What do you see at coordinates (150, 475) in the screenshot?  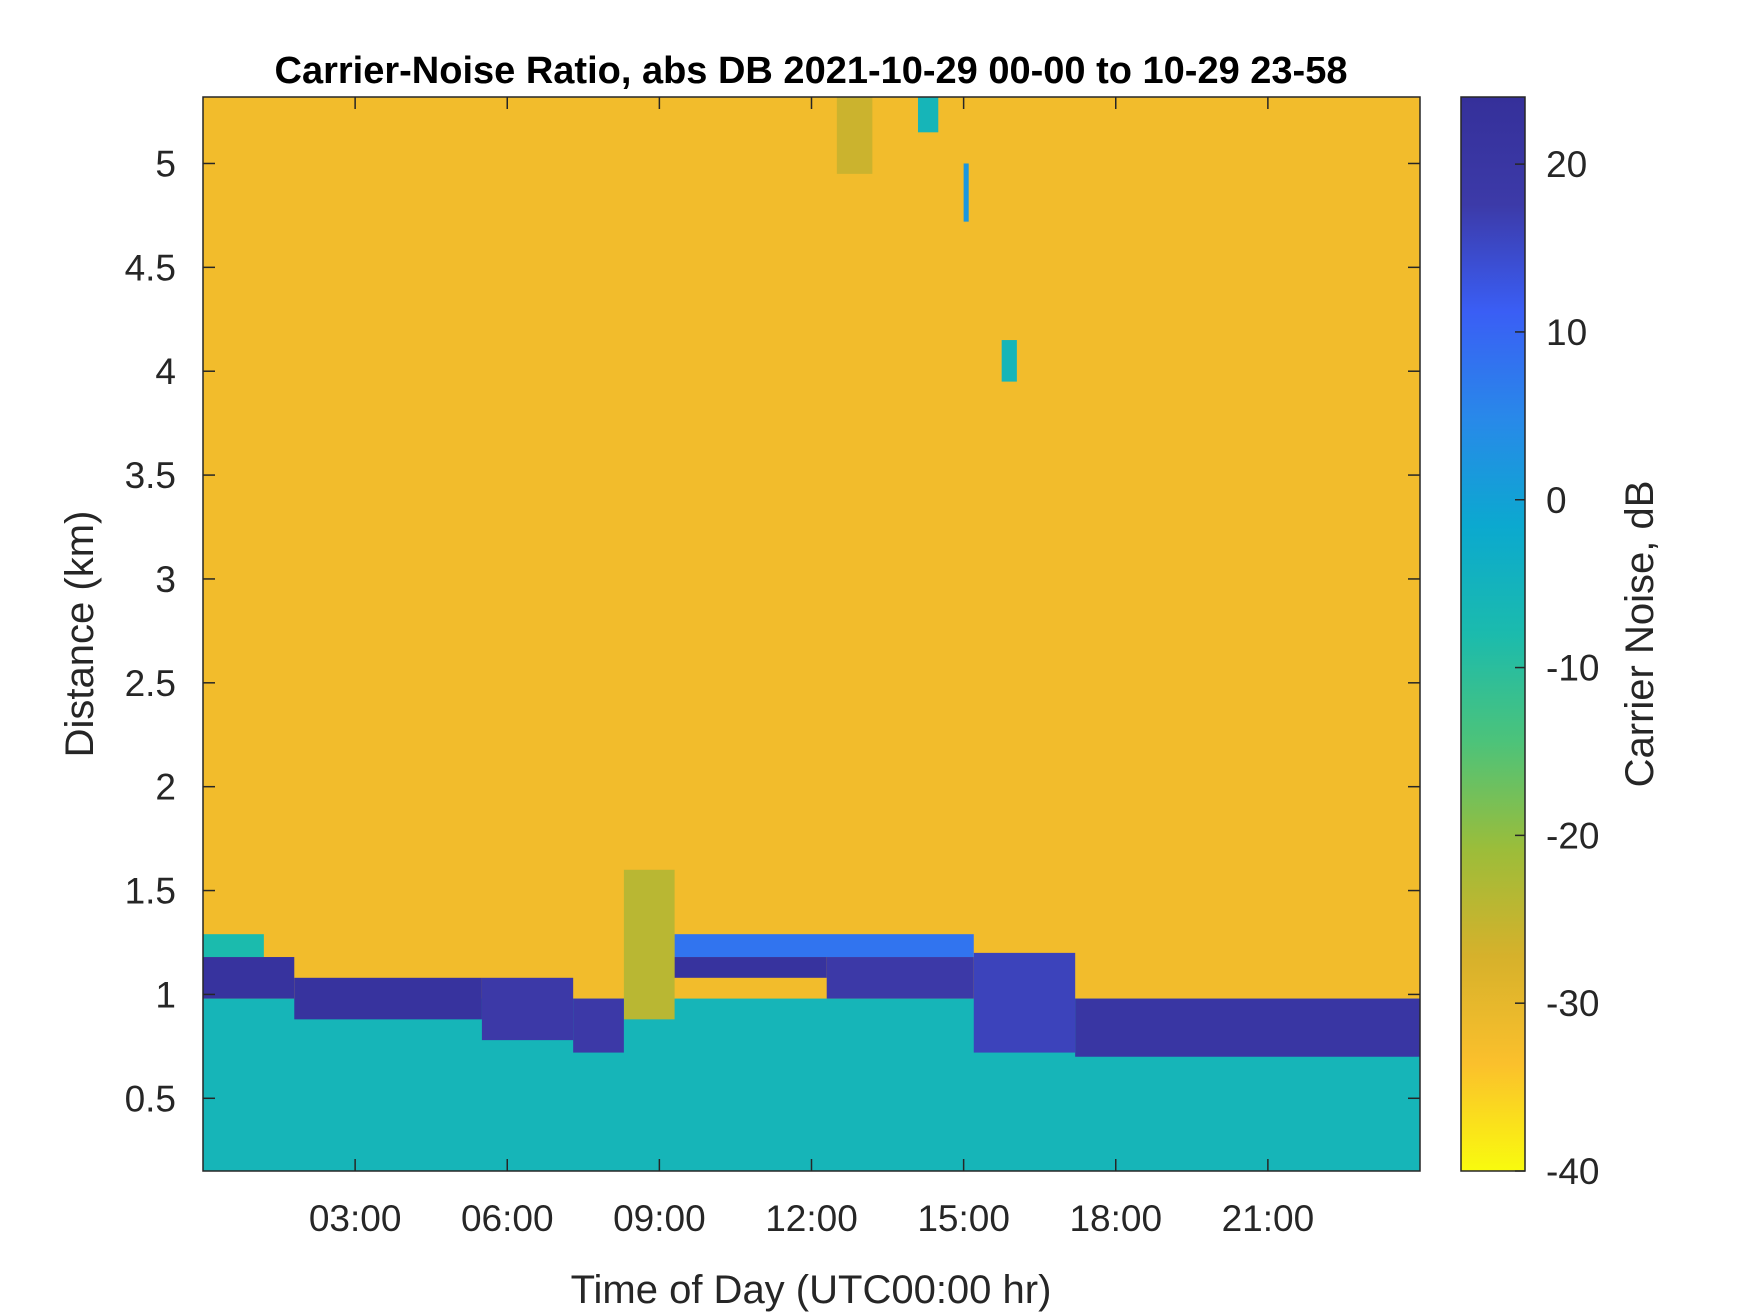 I see `y-tick-label: 3.5` at bounding box center [150, 475].